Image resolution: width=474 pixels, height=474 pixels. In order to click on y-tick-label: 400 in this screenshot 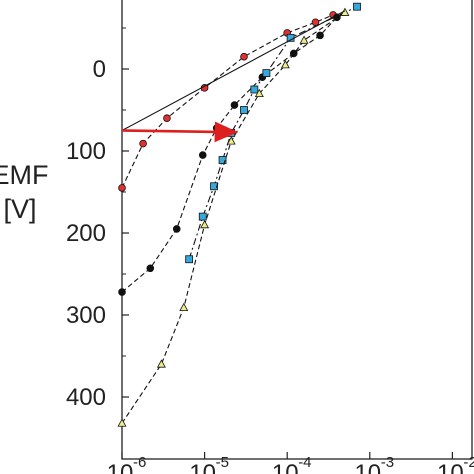, I will do `click(86, 397)`.